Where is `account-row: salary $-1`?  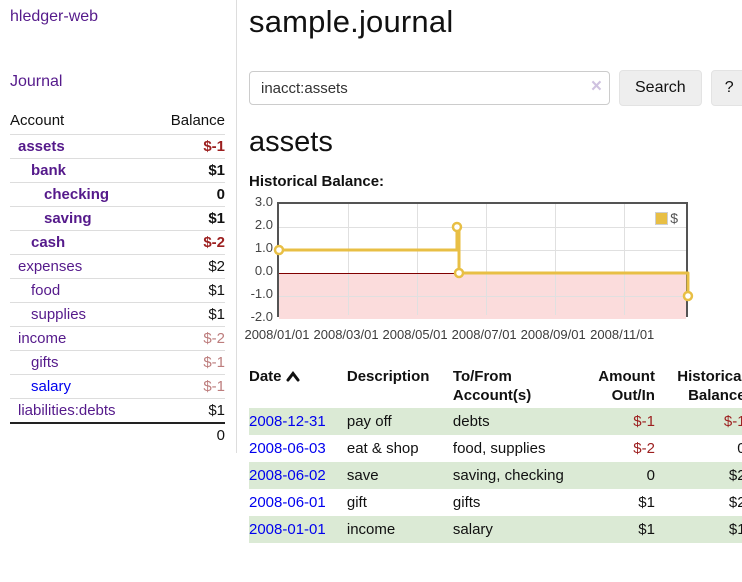 account-row: salary $-1 is located at coordinates (117, 386).